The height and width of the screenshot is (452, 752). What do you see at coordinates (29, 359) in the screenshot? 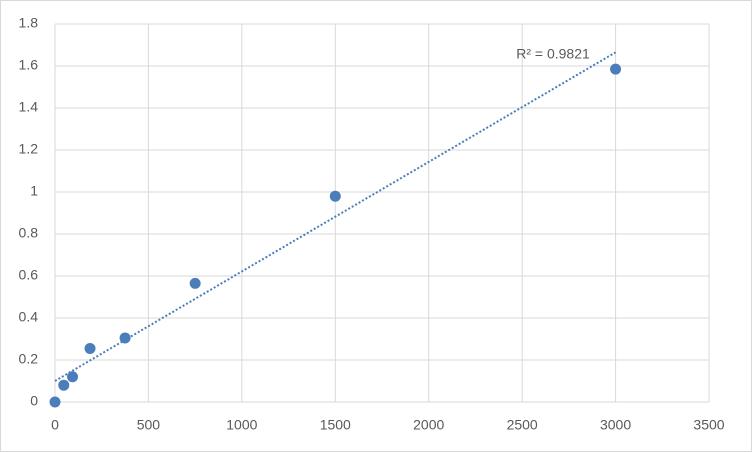
I see `y-tick-label: 0.2` at bounding box center [29, 359].